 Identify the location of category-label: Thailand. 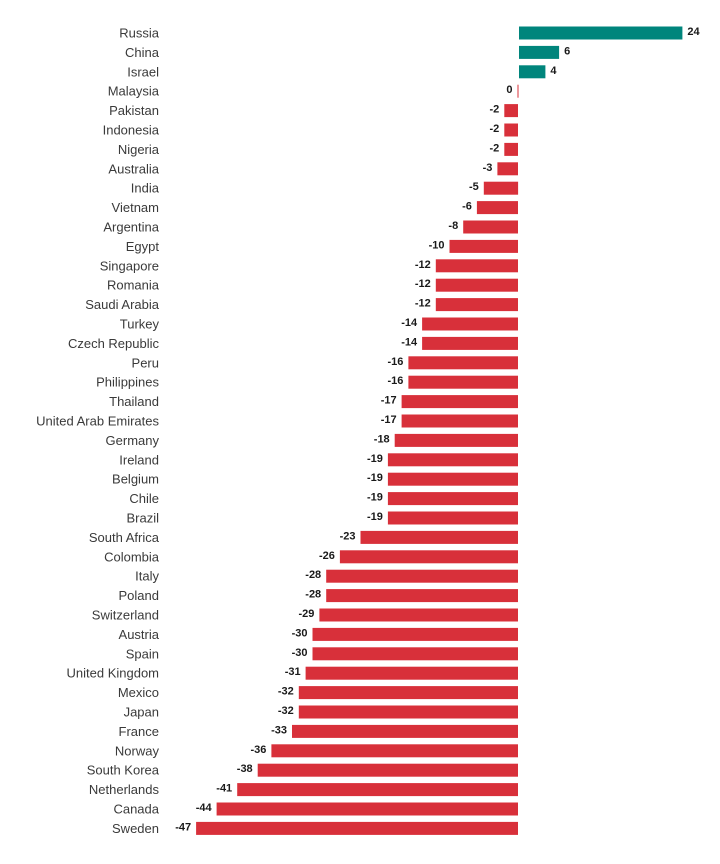
(134, 401).